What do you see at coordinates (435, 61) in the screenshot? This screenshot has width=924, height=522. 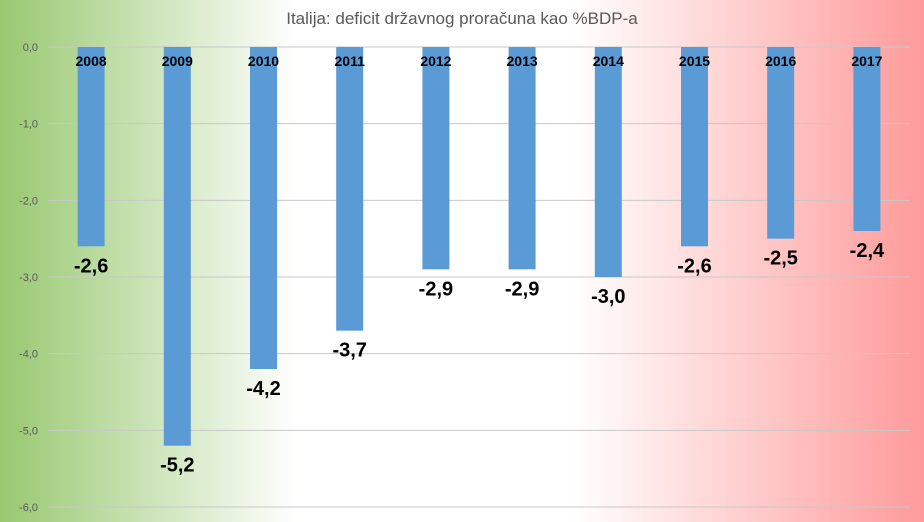 I see `category-label: 2012` at bounding box center [435, 61].